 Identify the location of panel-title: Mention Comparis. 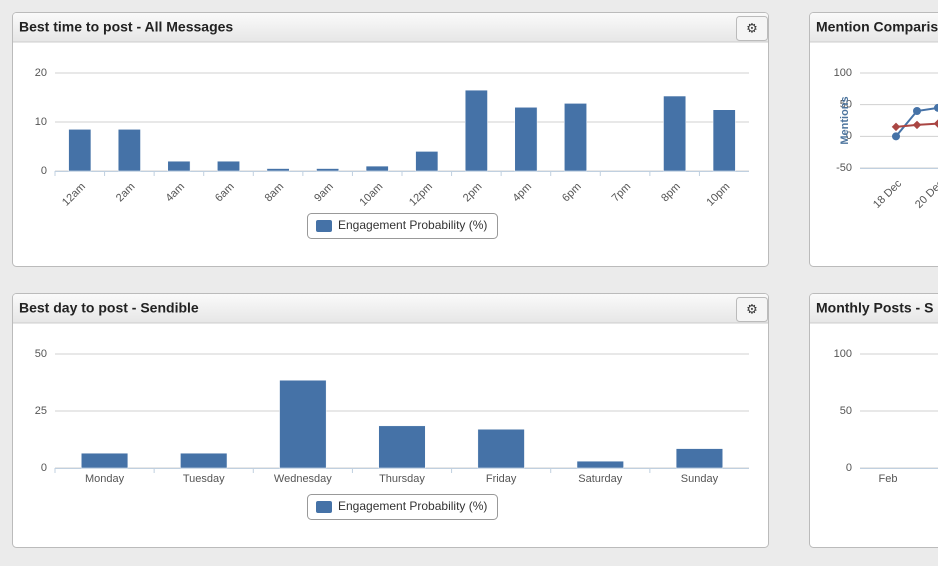
(877, 27).